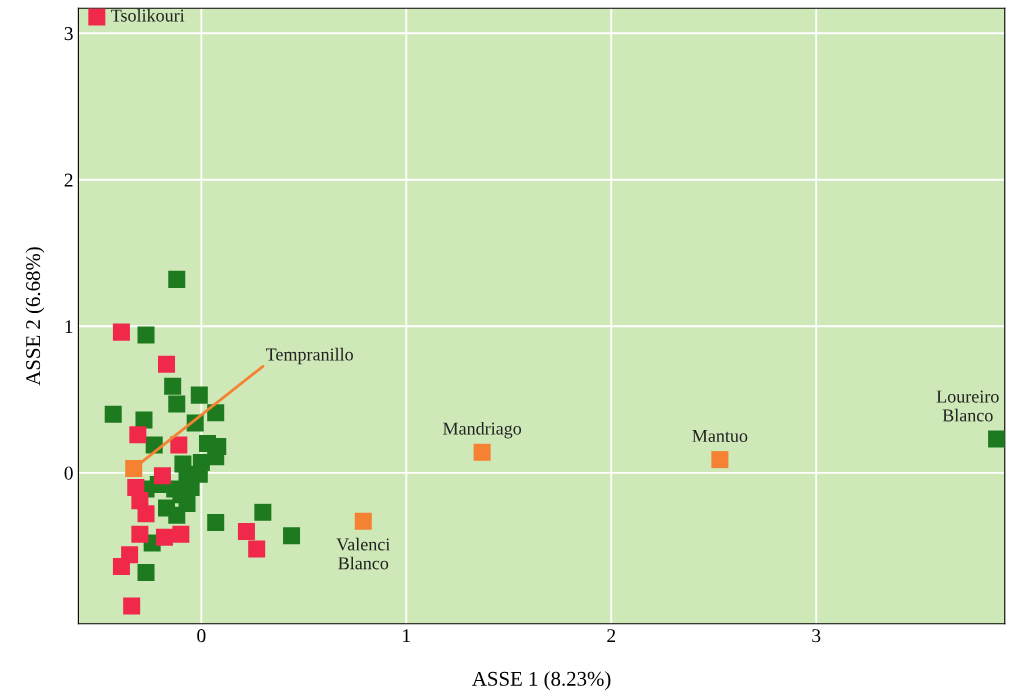  What do you see at coordinates (68, 473) in the screenshot?
I see `y-tick-label: 0` at bounding box center [68, 473].